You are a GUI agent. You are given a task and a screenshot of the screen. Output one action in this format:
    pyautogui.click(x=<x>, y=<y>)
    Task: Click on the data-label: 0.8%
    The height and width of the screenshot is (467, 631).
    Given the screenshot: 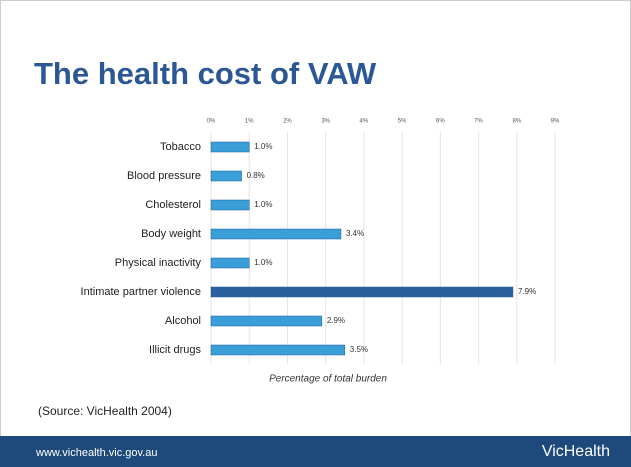 What is the action you would take?
    pyautogui.click(x=256, y=175)
    